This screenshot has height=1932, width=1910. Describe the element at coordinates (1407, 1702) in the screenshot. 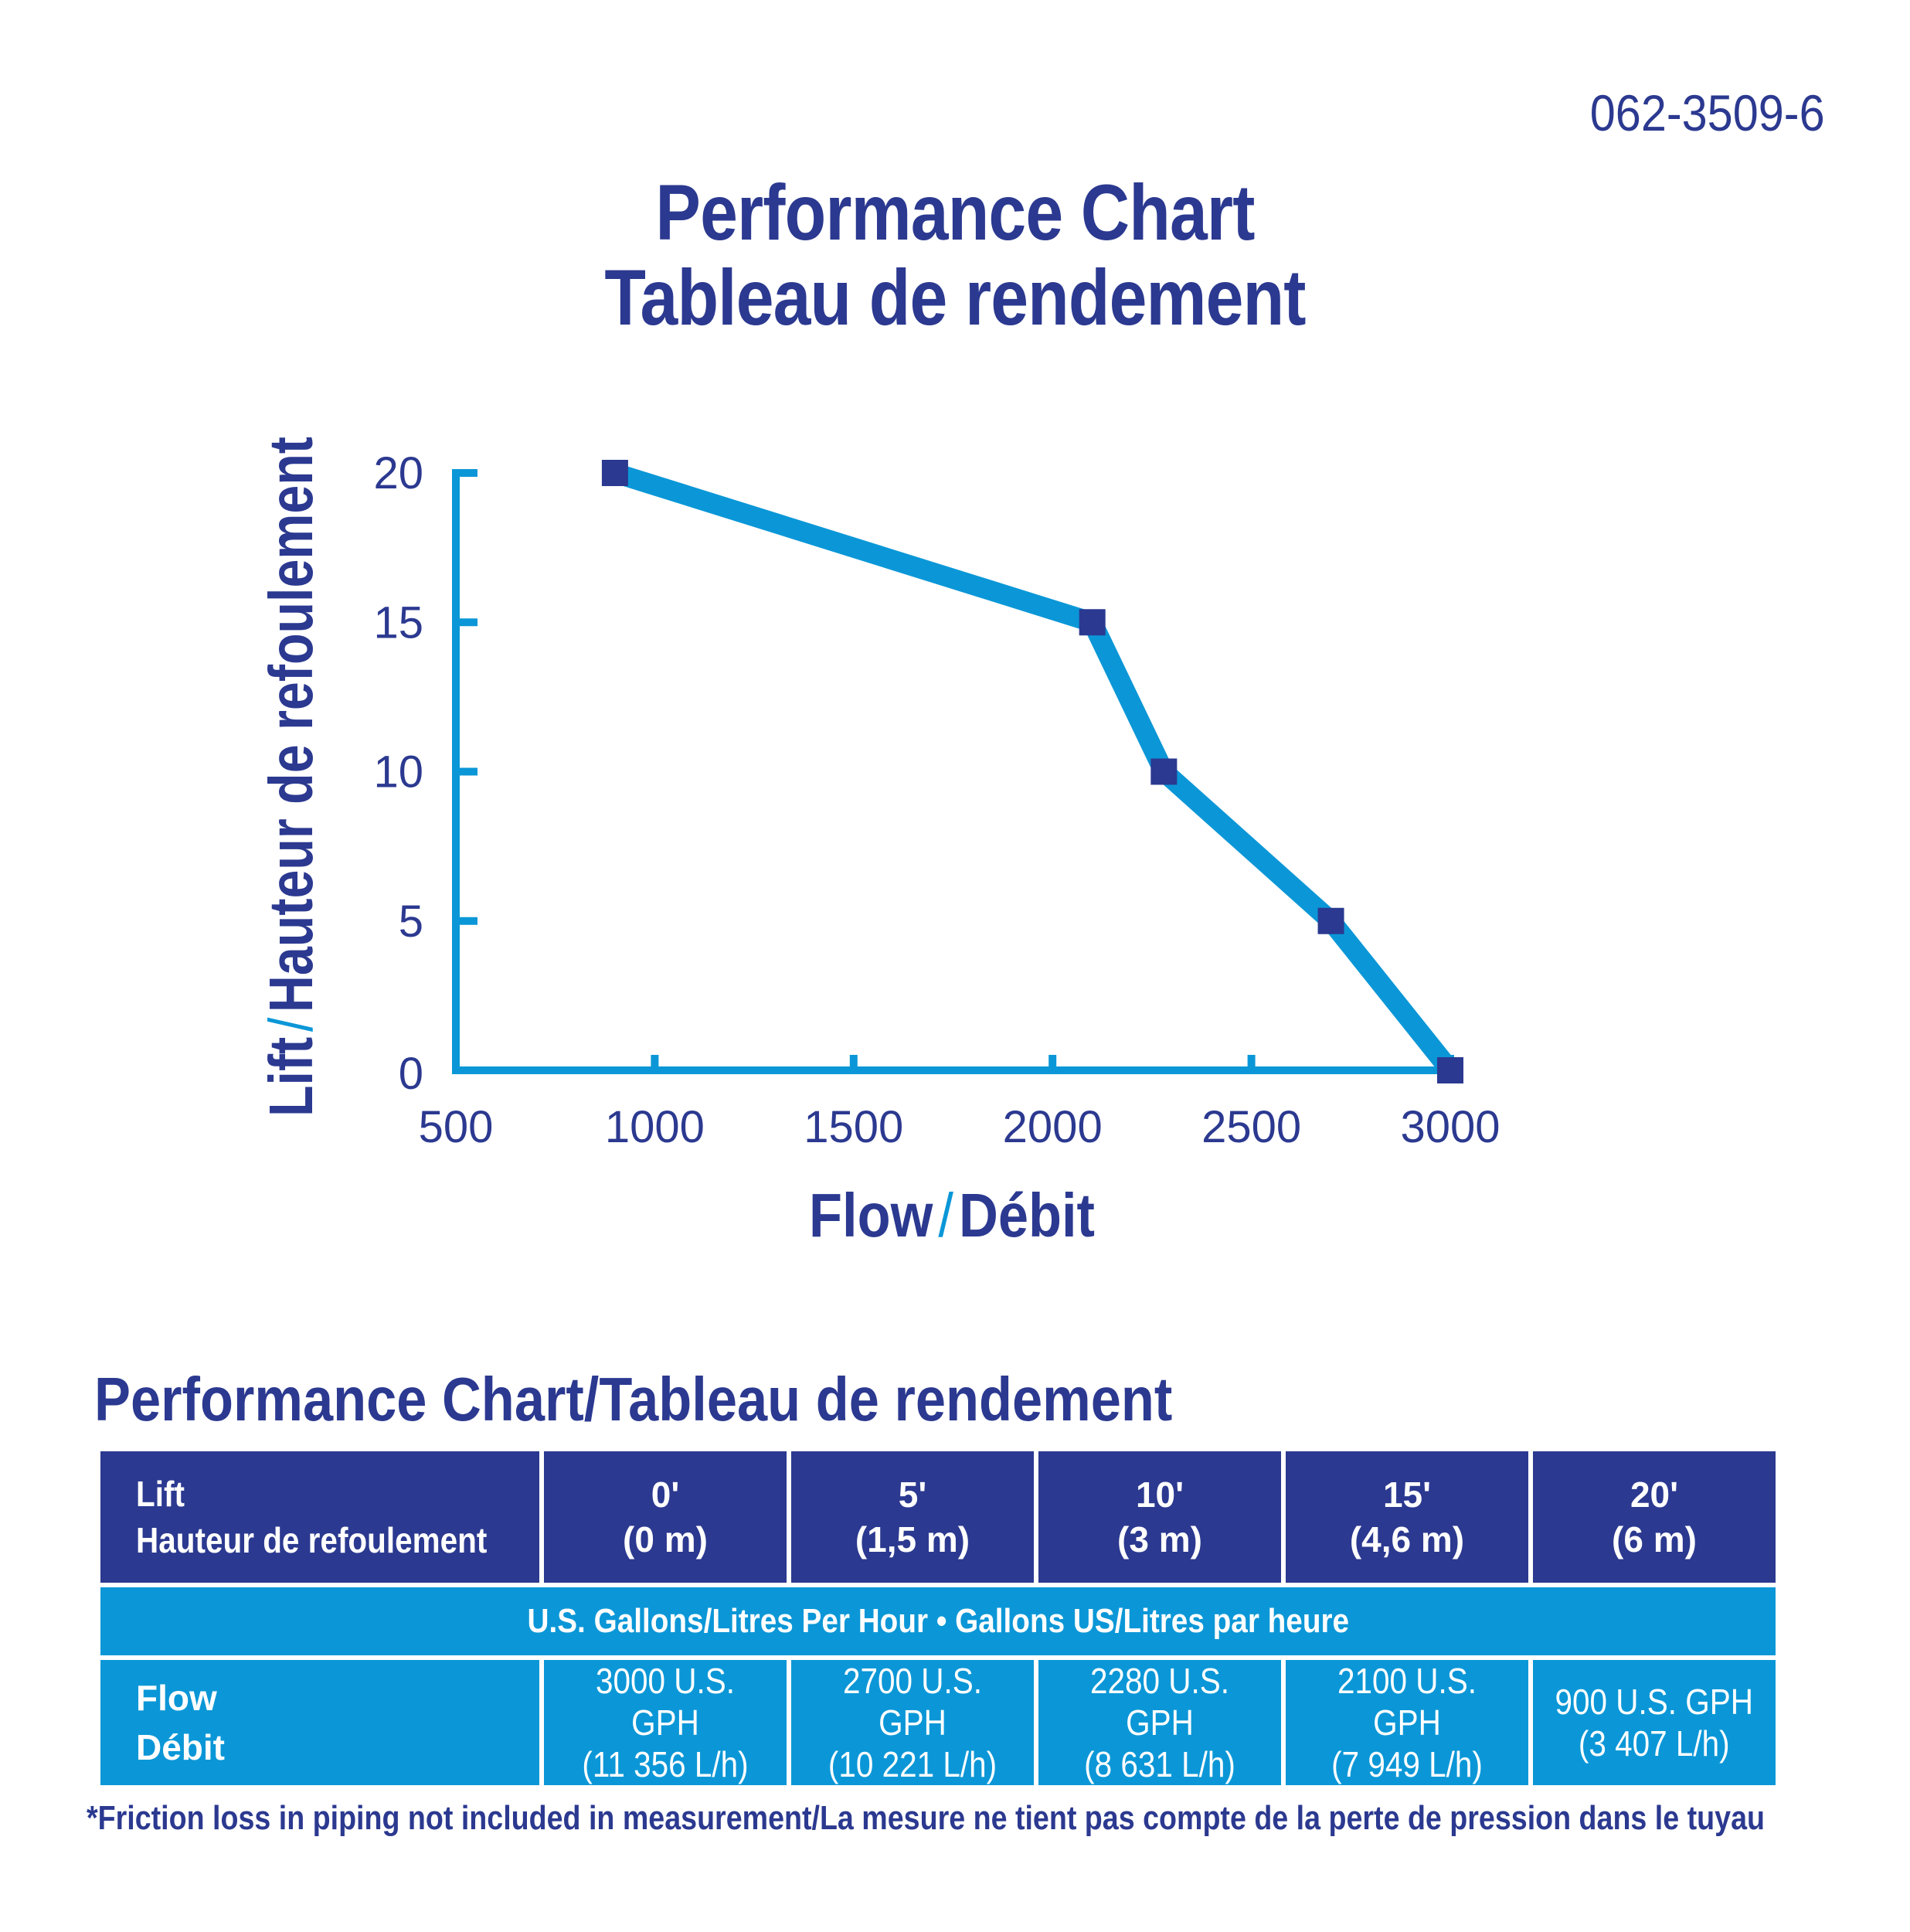

I see `flow-gph: 2100 U.S. GPH` at that location.